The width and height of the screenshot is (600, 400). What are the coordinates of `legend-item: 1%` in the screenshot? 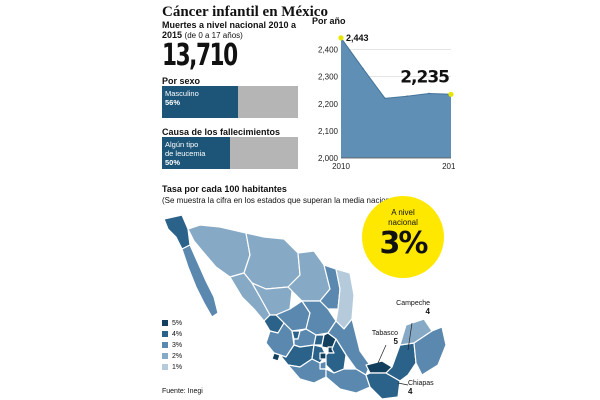 It's located at (172, 367).